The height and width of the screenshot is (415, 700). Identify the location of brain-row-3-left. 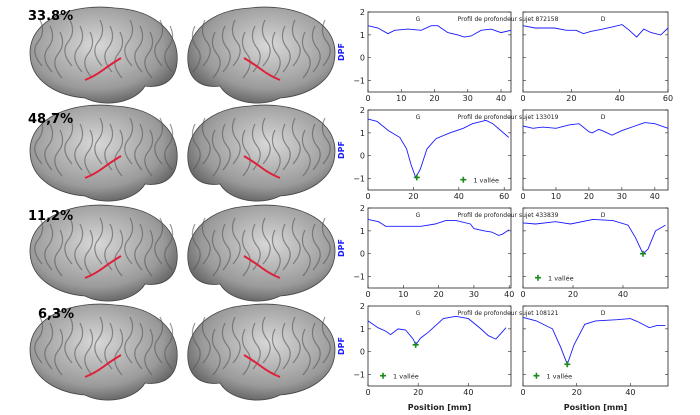
(103, 253).